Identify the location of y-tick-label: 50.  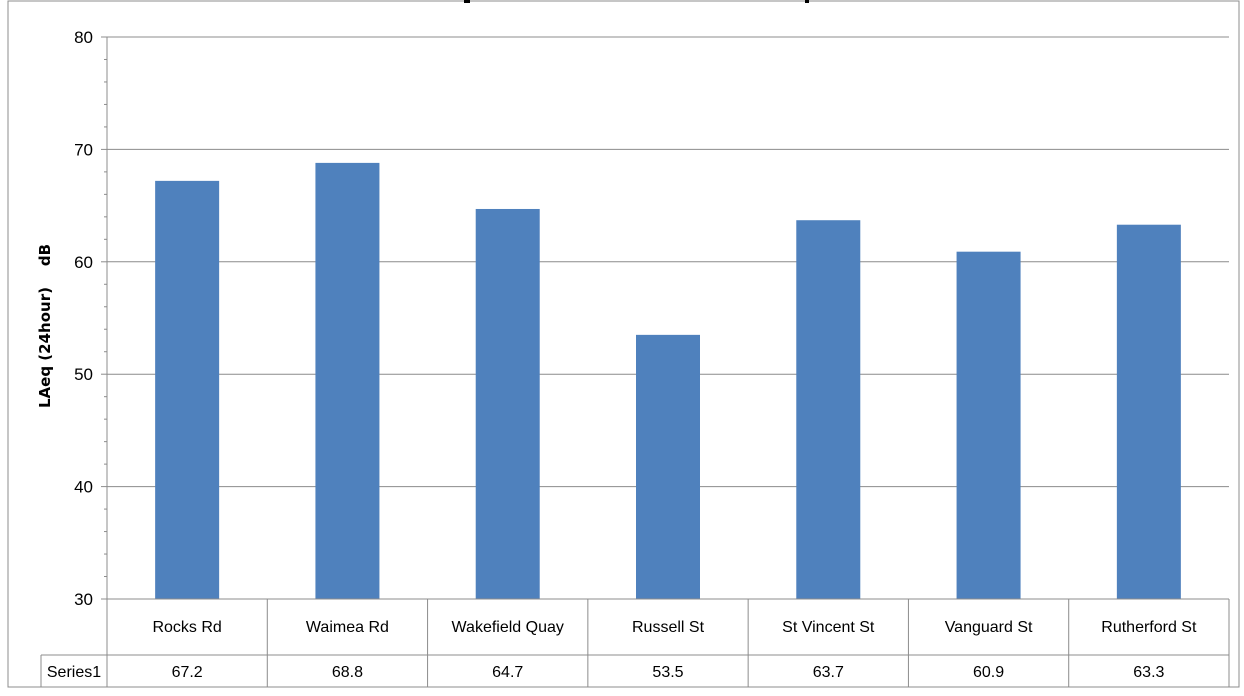
(83, 374).